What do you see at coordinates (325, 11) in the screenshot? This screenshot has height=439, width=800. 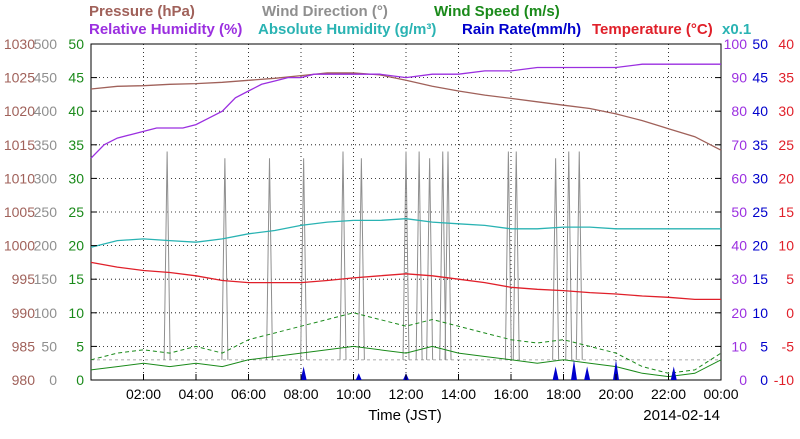 I see `legend-label: Wind Direction (°)` at bounding box center [325, 11].